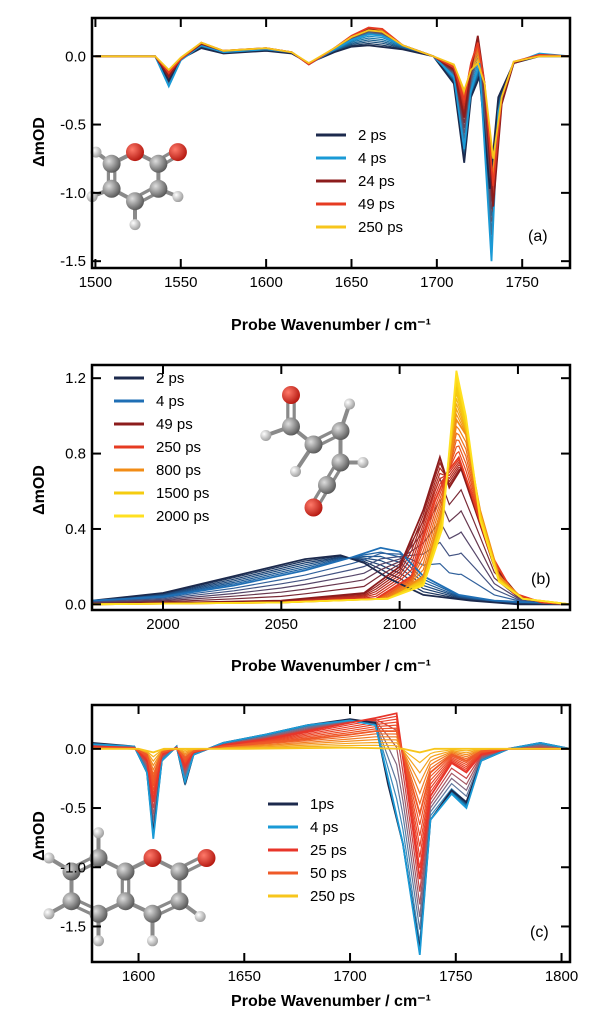  I want to click on ylabel-a: ΔmOD, so click(39, 142).